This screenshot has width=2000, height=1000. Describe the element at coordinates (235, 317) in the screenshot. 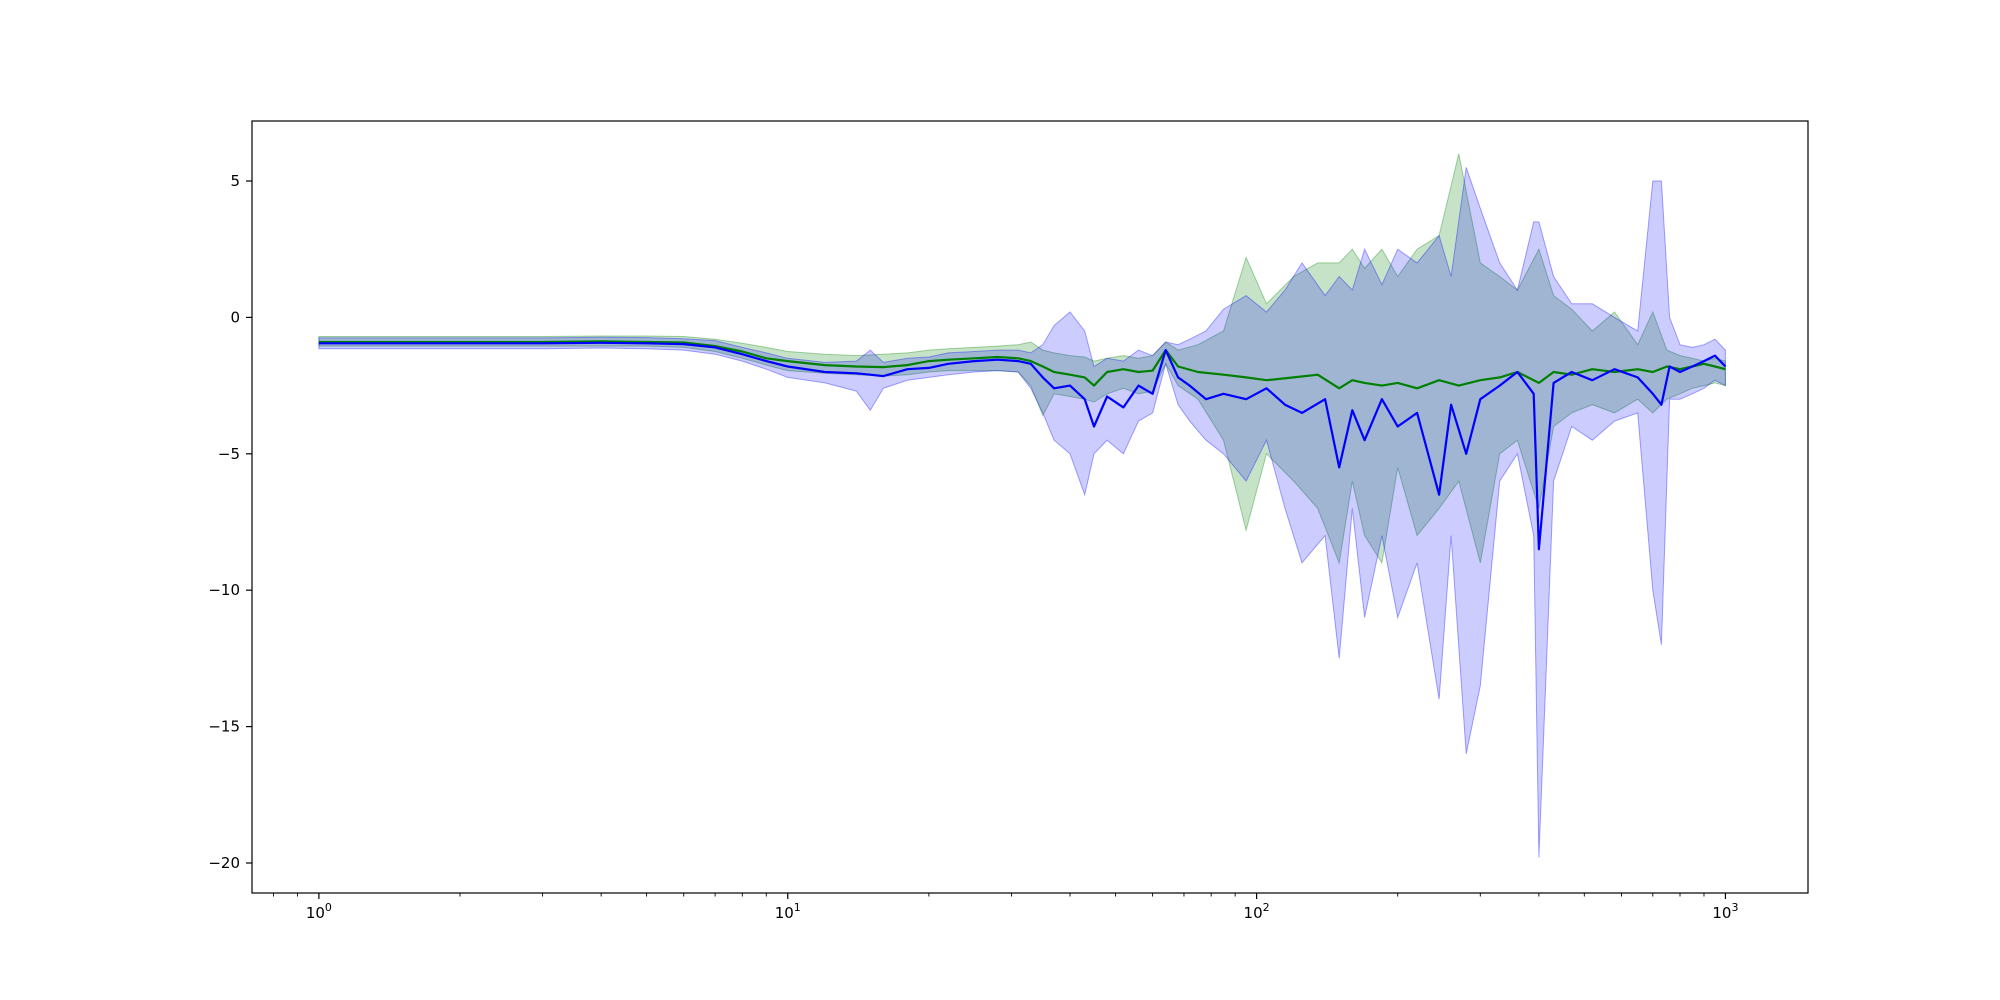

I see `y-tick-label: 0` at that location.